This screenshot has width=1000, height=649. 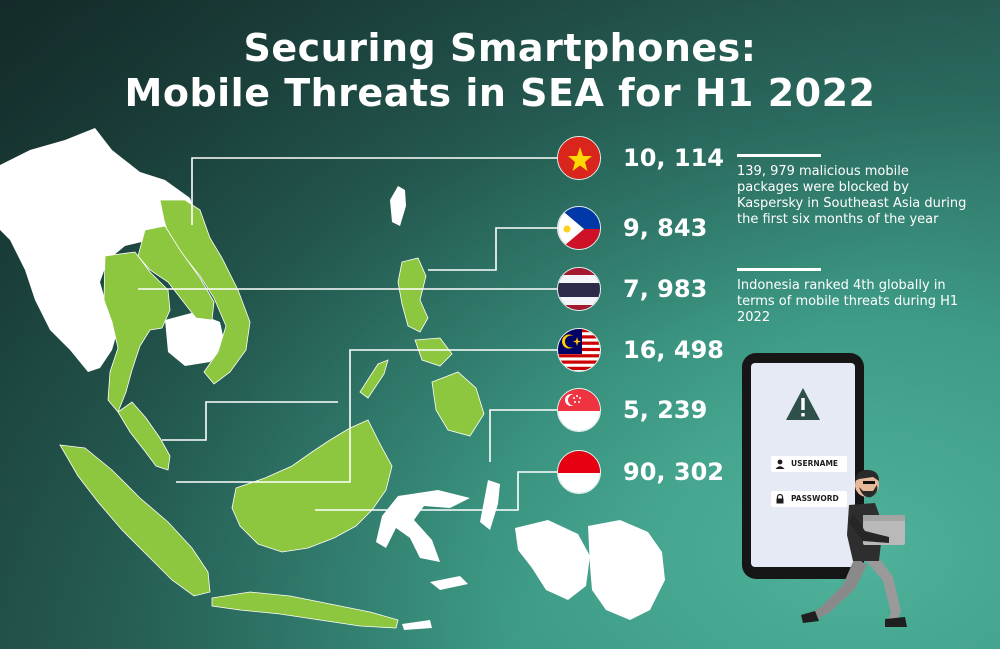 I want to click on username-field: USERNAME, so click(x=809, y=464).